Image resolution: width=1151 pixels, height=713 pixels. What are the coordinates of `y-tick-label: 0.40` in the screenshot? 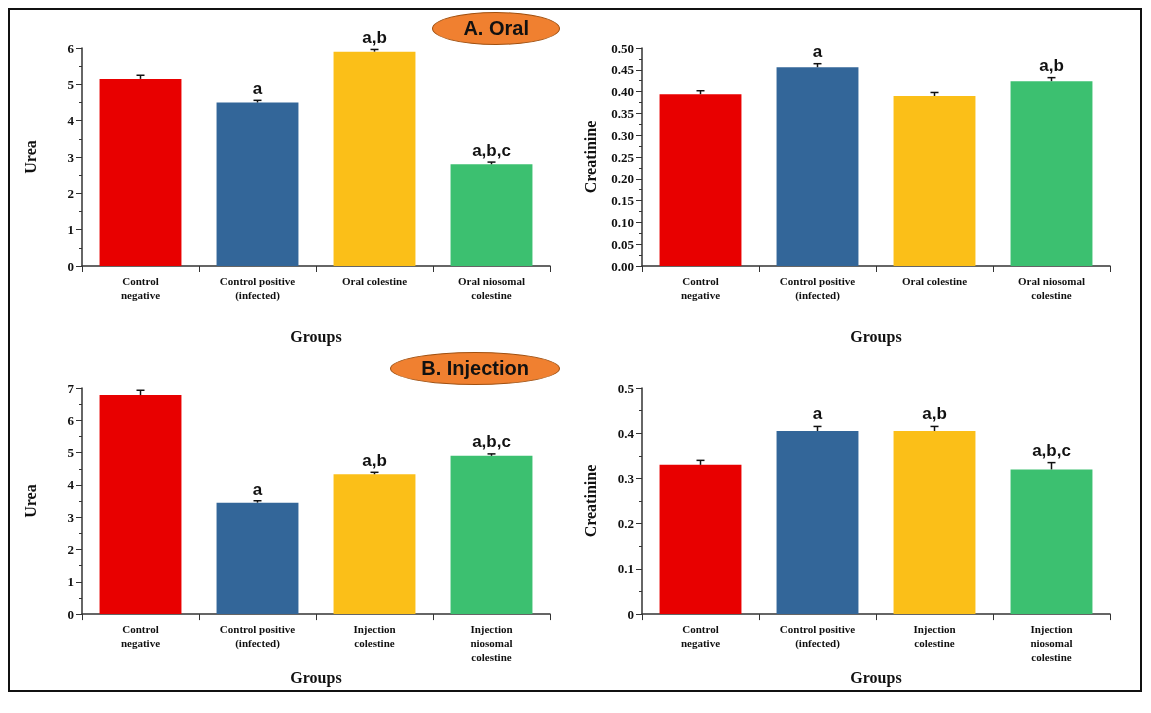 It's located at (622, 92).